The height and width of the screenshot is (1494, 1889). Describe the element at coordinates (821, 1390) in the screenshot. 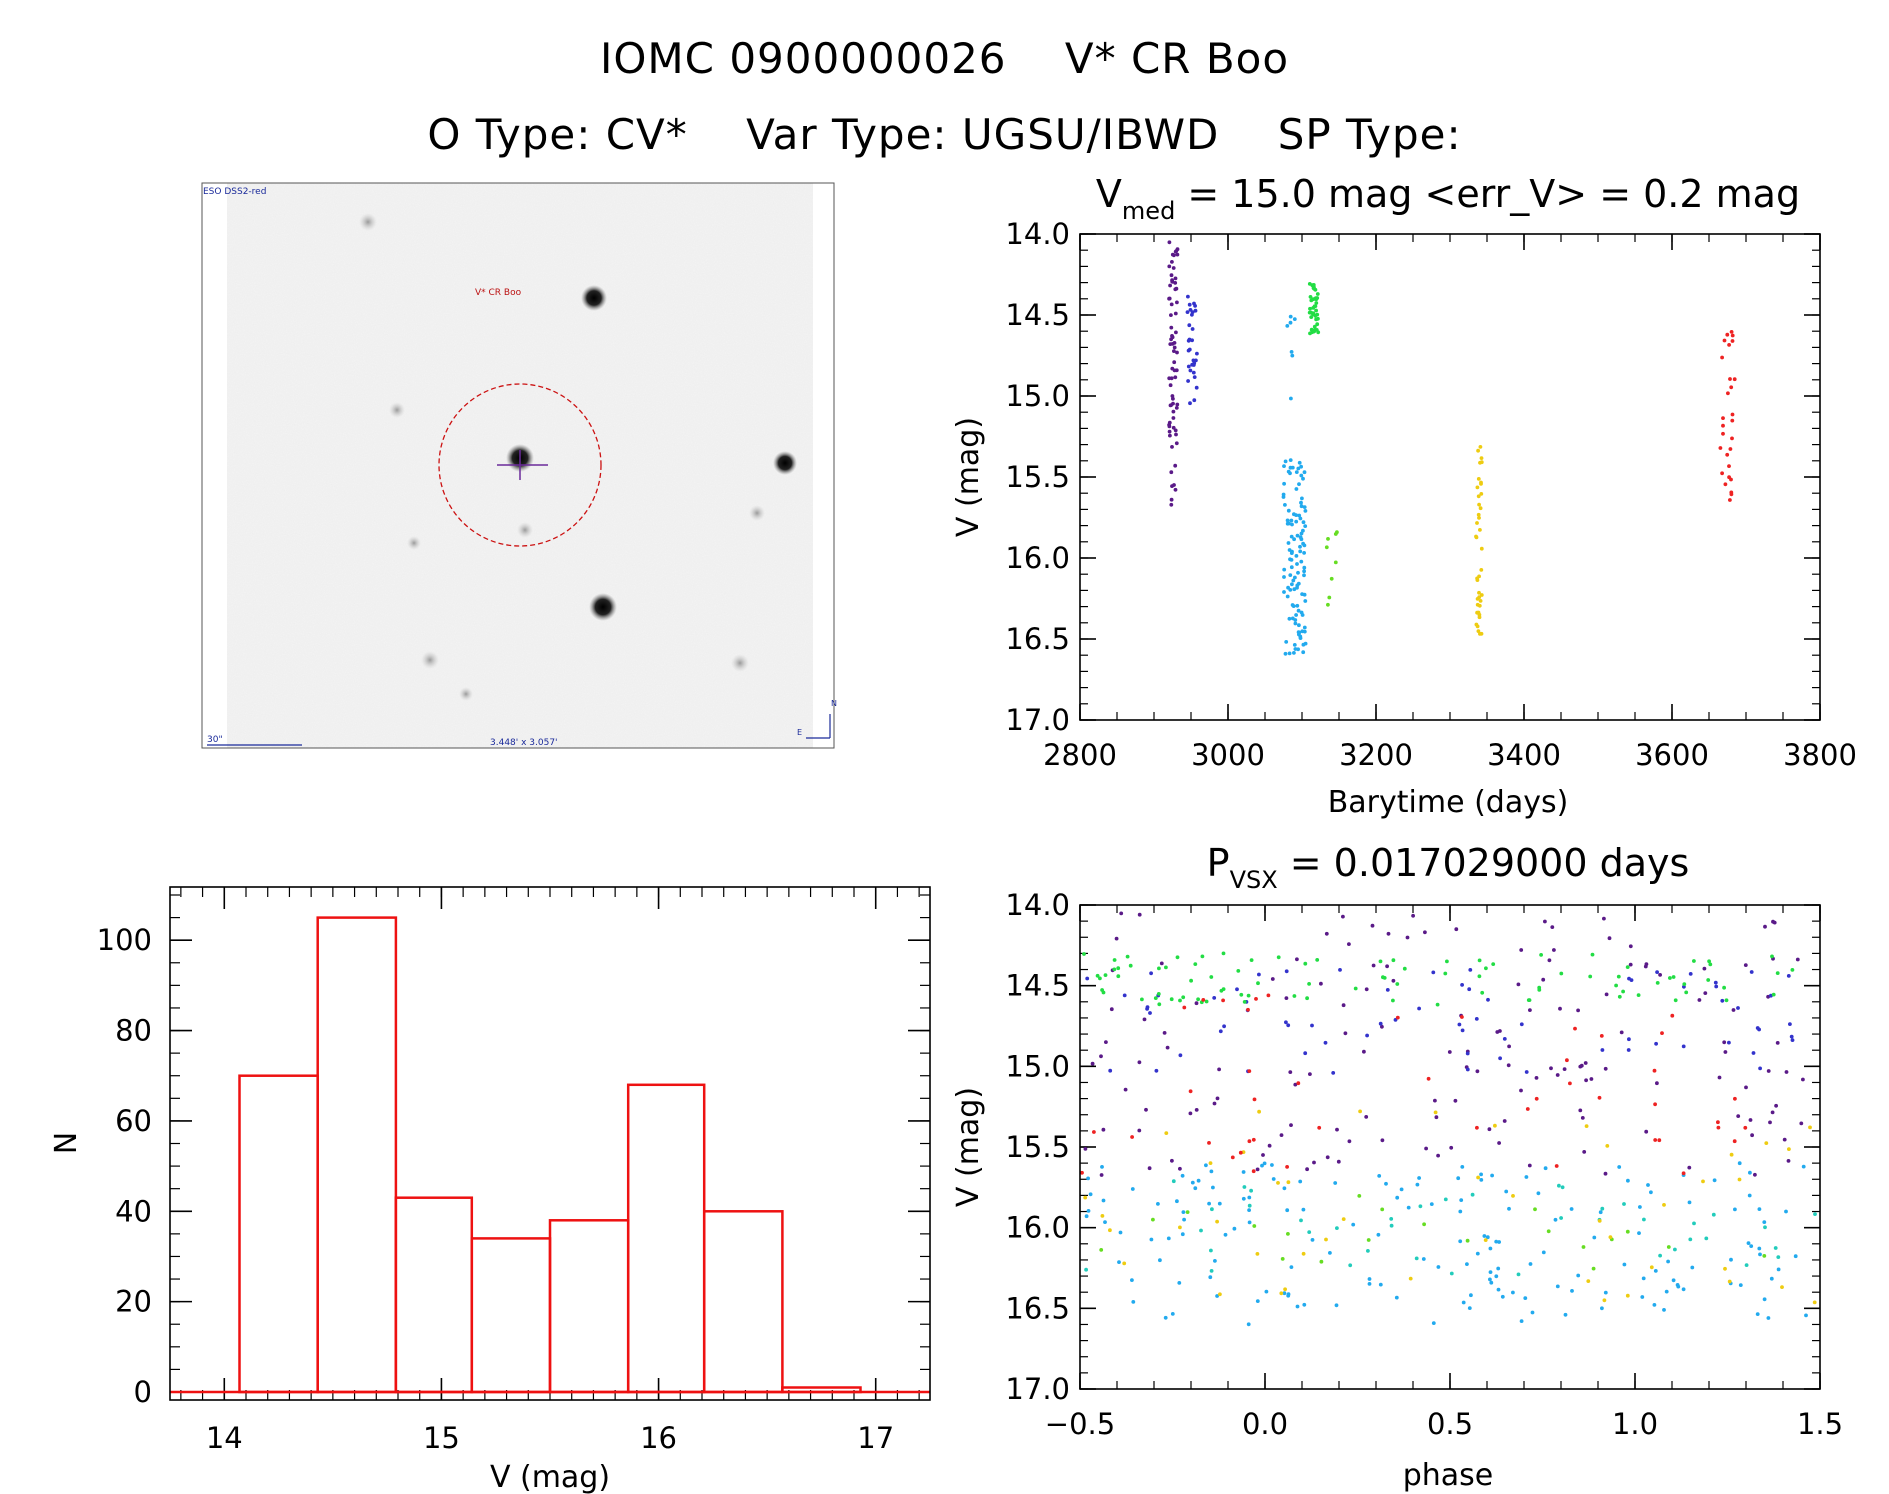

I see `histogram-bar` at that location.